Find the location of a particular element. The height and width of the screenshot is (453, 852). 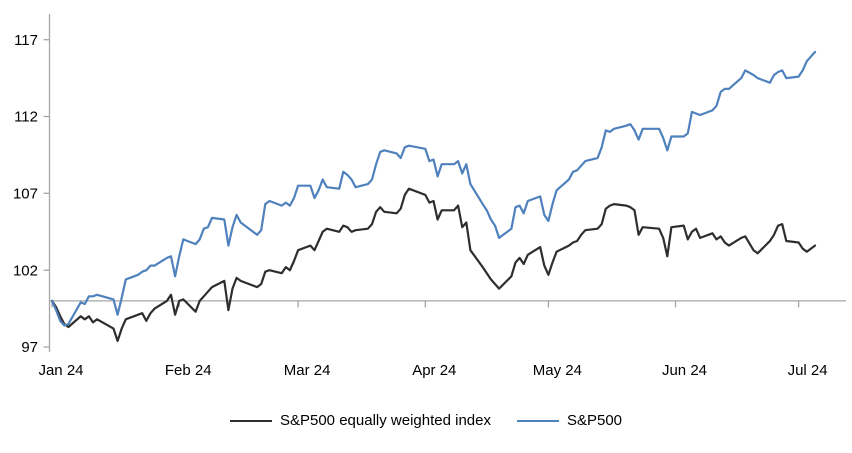

x-axis-tick-label: Jun 24 is located at coordinates (684, 370).